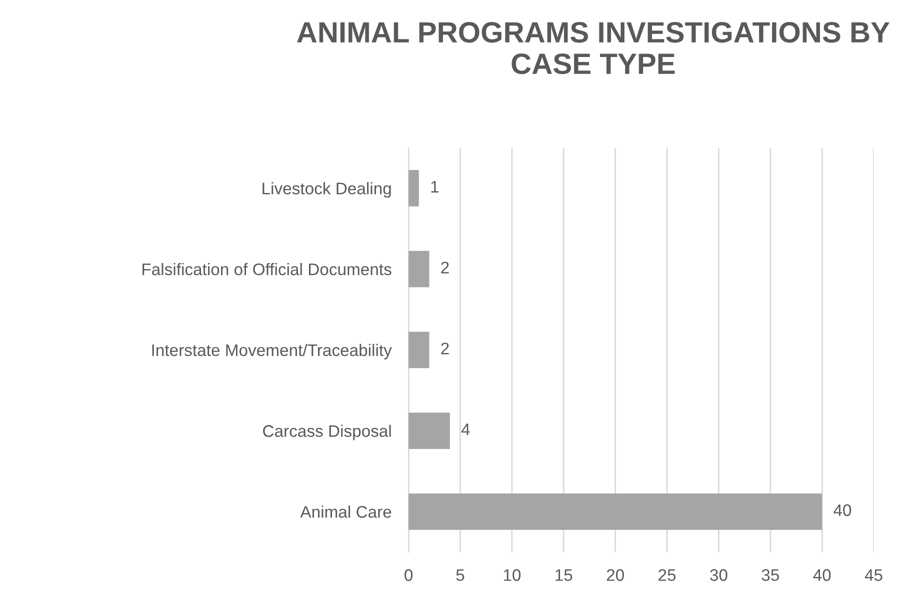  I want to click on chart-title: ANIMAL PROGRAMS INVESTIGATIONS BY CASE TYPE, so click(593, 48).